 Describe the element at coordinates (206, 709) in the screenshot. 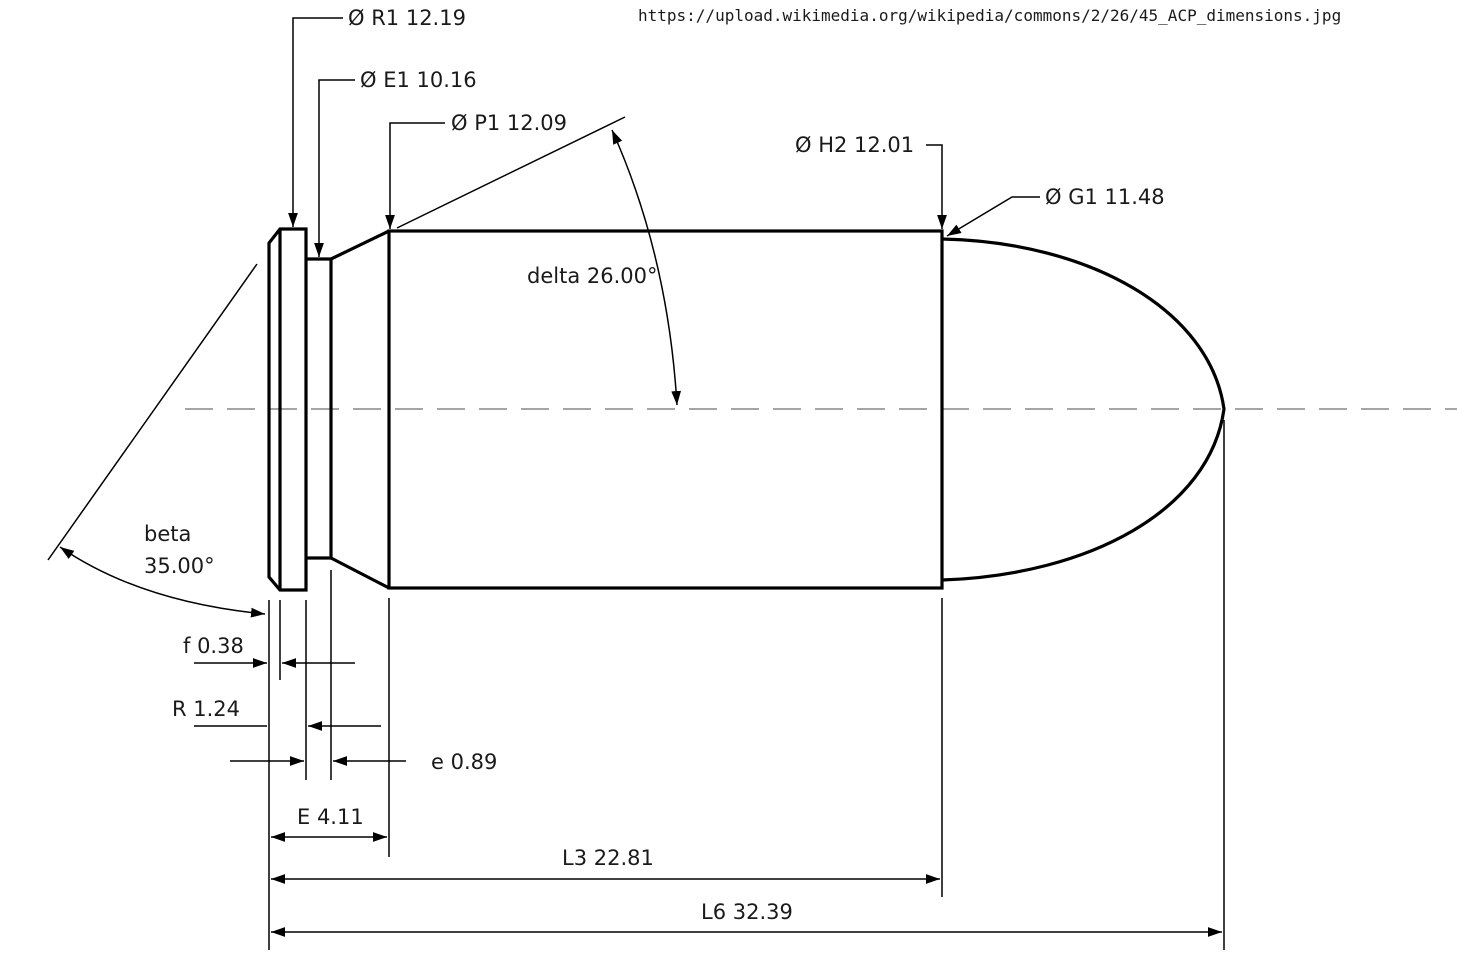

I see `r-label: R 1.24` at that location.